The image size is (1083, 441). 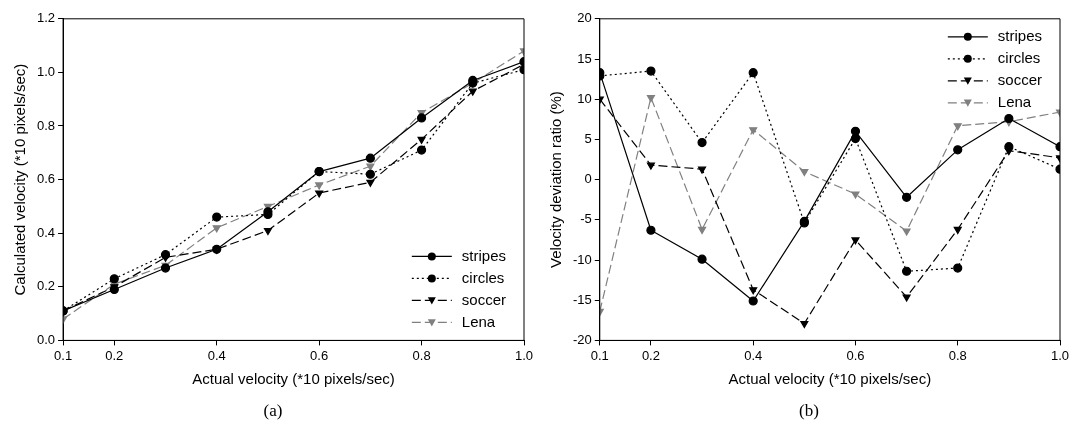 What do you see at coordinates (46, 18) in the screenshot?
I see `y-tick-label: 1.2` at bounding box center [46, 18].